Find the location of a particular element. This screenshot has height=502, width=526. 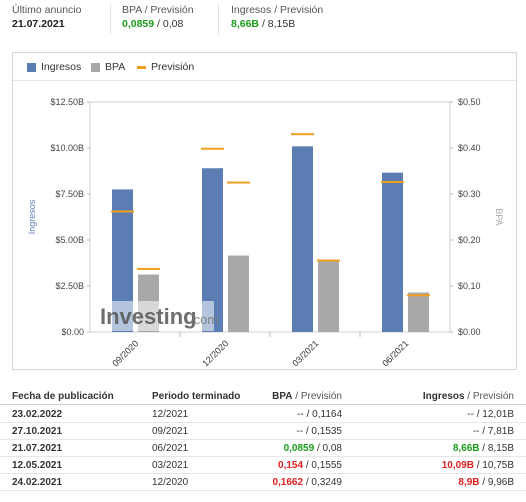

revenue-forecast: 7,81B is located at coordinates (500, 431).